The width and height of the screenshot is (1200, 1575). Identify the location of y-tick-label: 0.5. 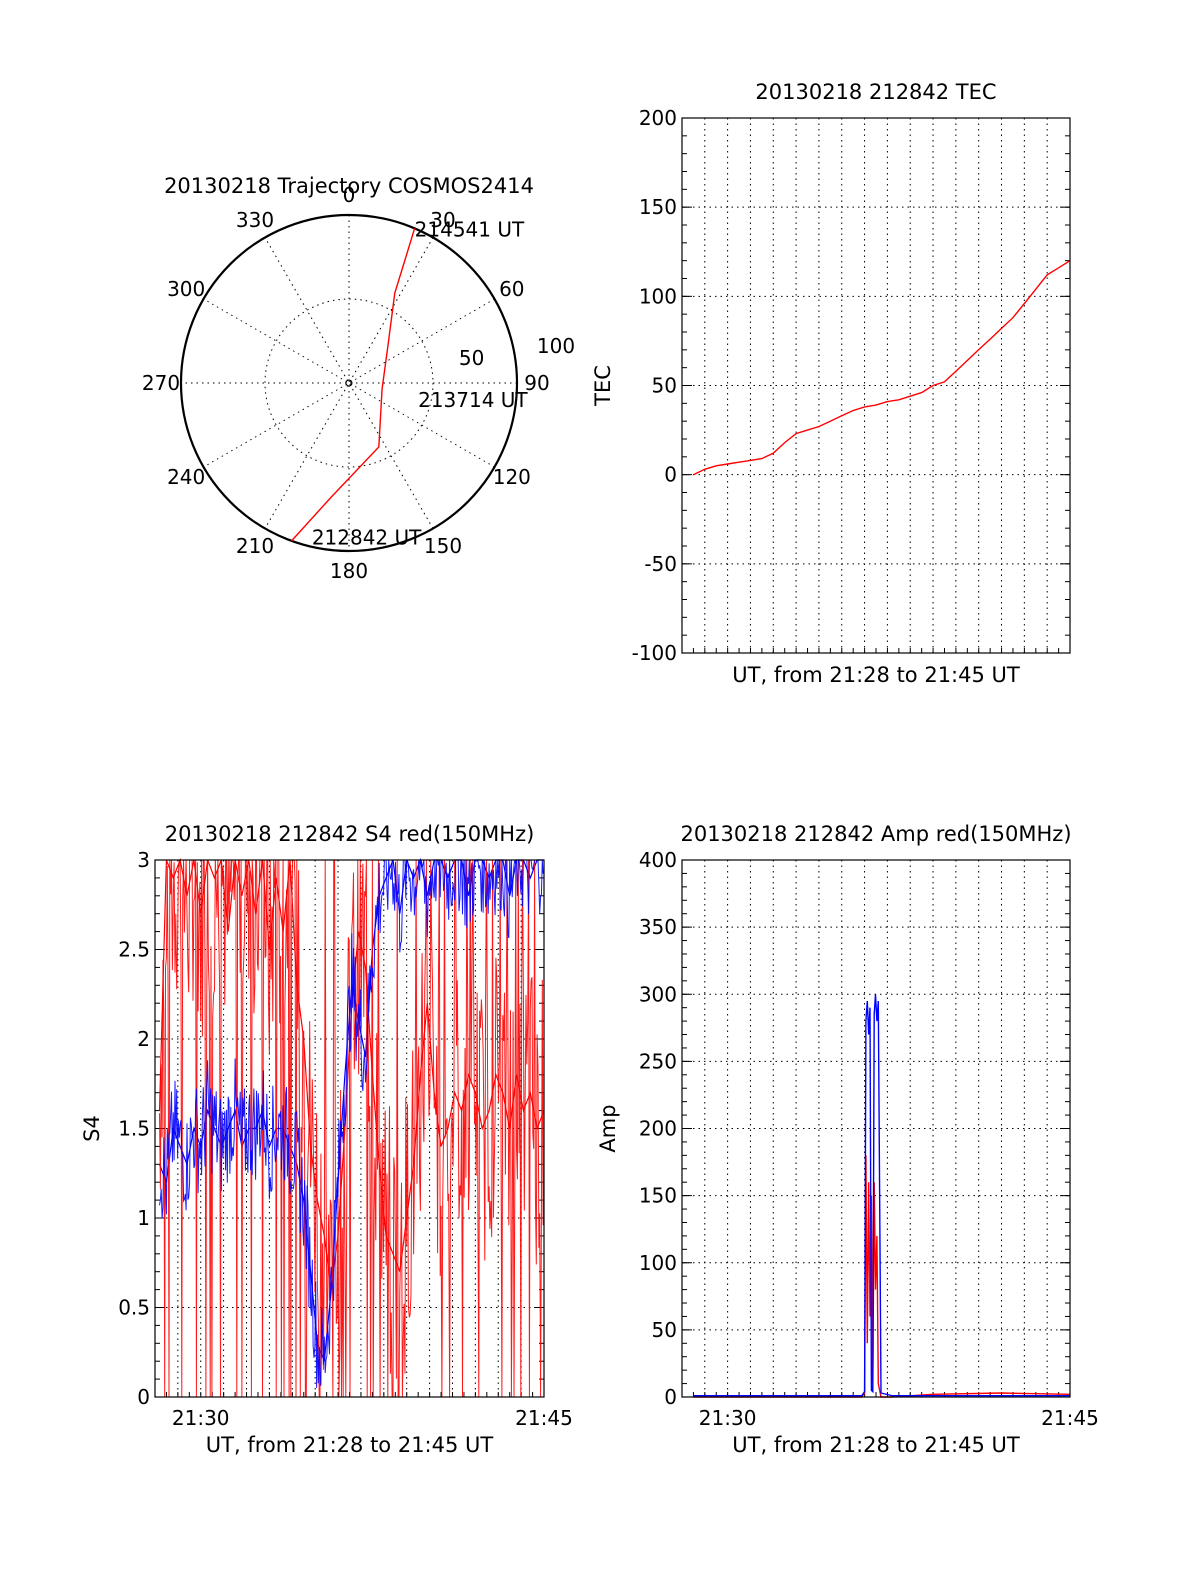
(134, 1308).